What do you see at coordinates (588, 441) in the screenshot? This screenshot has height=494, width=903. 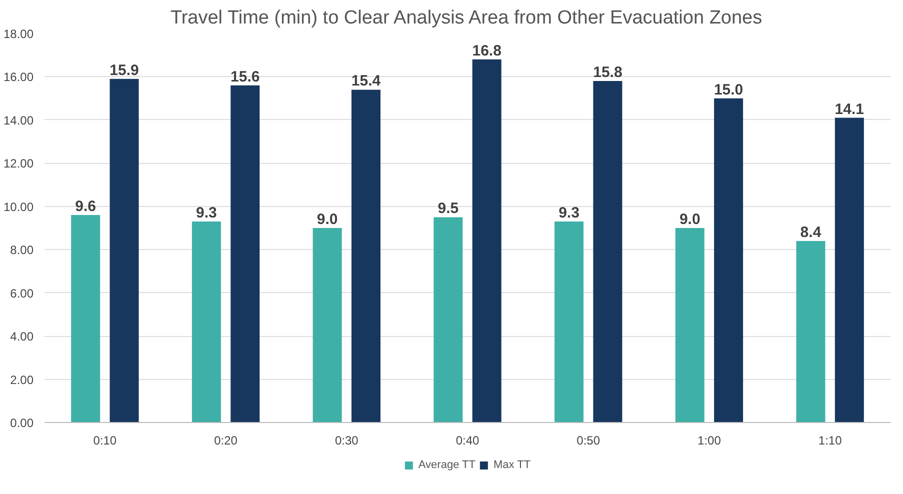 I see `x-tick-label: 0:50` at bounding box center [588, 441].